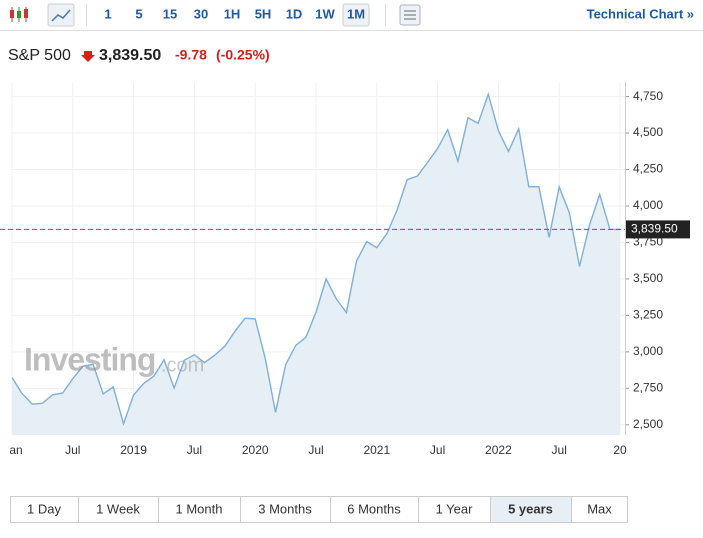  I want to click on price: 3,839.50, so click(130, 55).